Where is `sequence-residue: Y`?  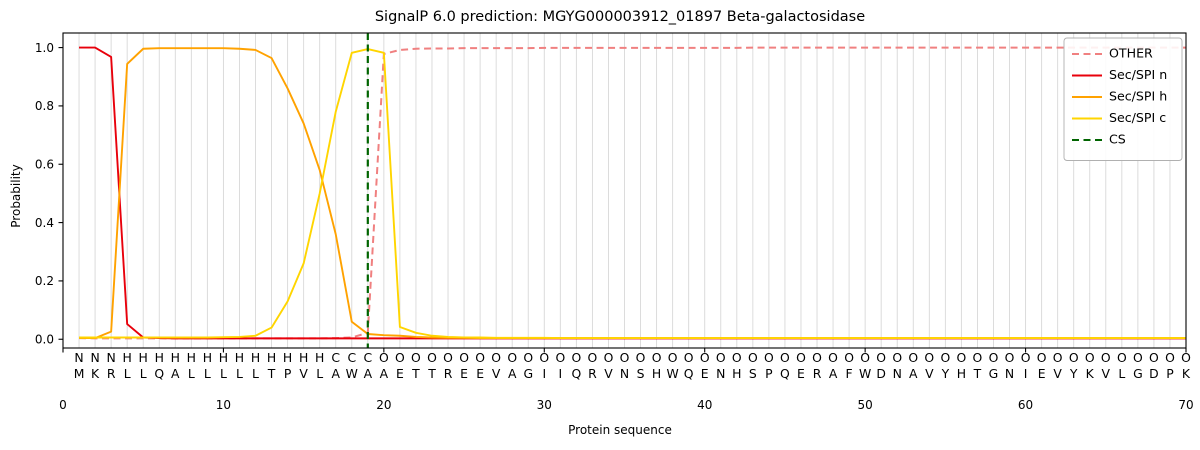 sequence-residue: Y is located at coordinates (945, 373).